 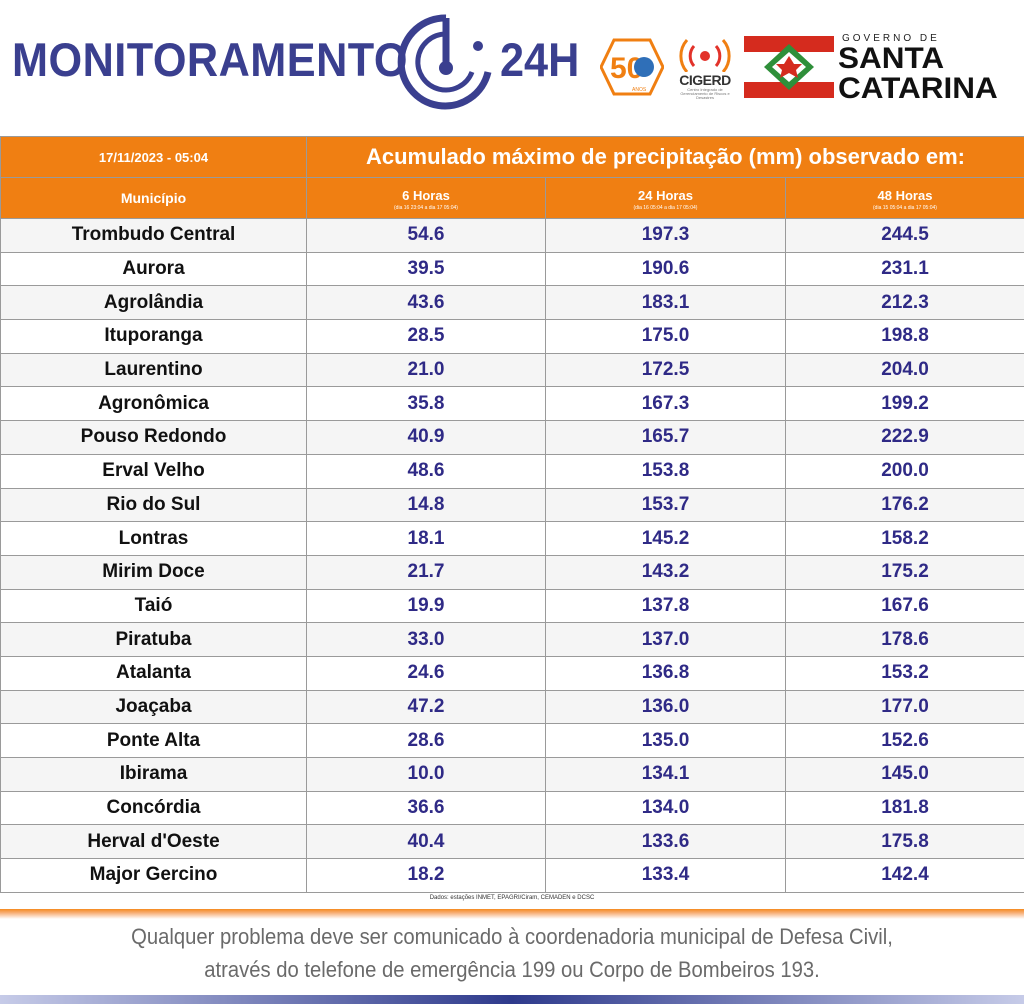 What do you see at coordinates (426, 437) in the screenshot?
I see `value-6h-cell: 40.9` at bounding box center [426, 437].